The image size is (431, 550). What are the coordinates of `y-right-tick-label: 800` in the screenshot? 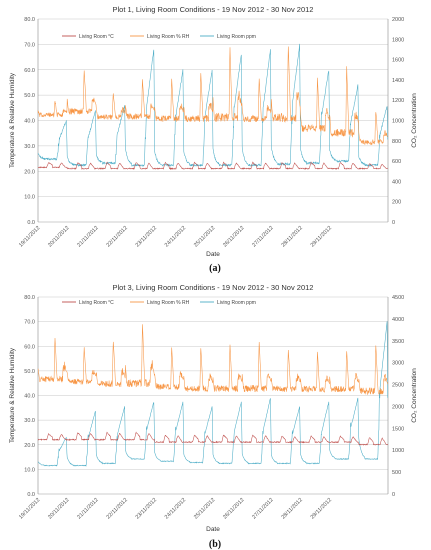 It's located at (396, 142).